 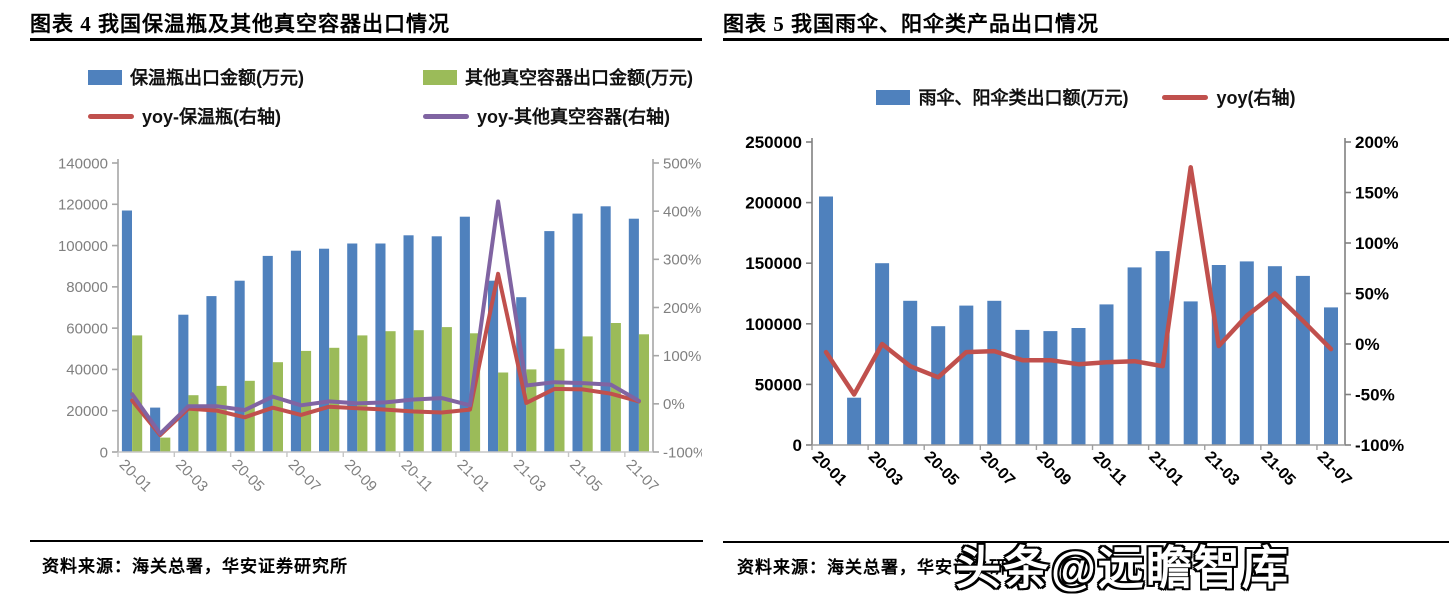 I want to click on svg-text: 500%, so click(x=682, y=163).